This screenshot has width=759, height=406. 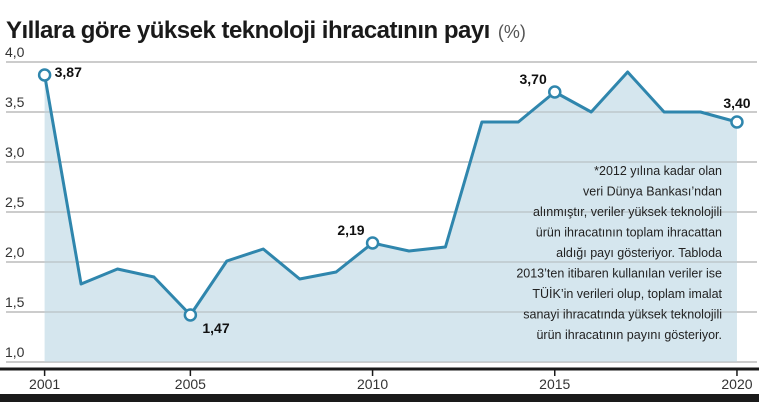 What do you see at coordinates (15, 152) in the screenshot?
I see `y-tick-label: 3,0` at bounding box center [15, 152].